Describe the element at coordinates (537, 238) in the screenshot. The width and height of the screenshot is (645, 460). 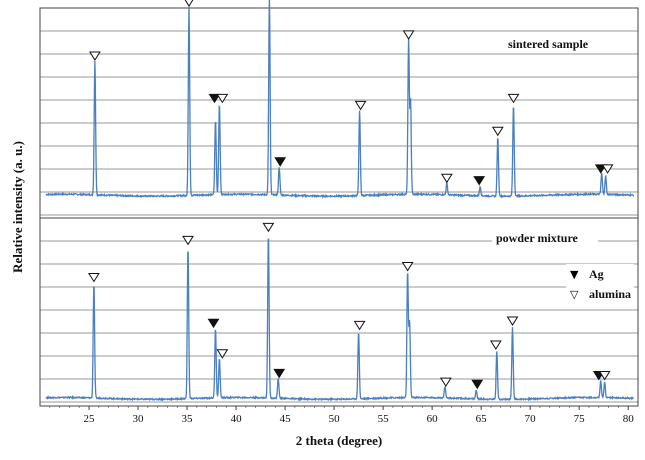
I see `panel-label-powder: powder mixture` at that location.